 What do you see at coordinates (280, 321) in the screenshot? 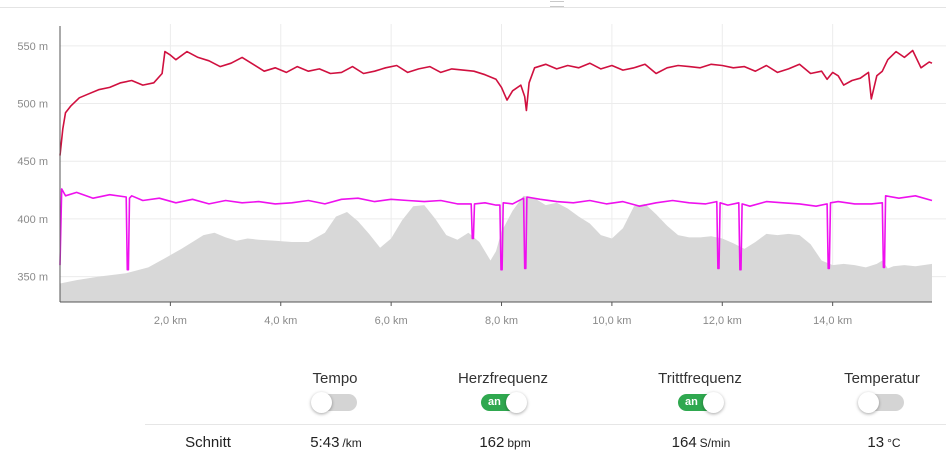
I see `x-tick-label: 4,0 km` at bounding box center [280, 321].